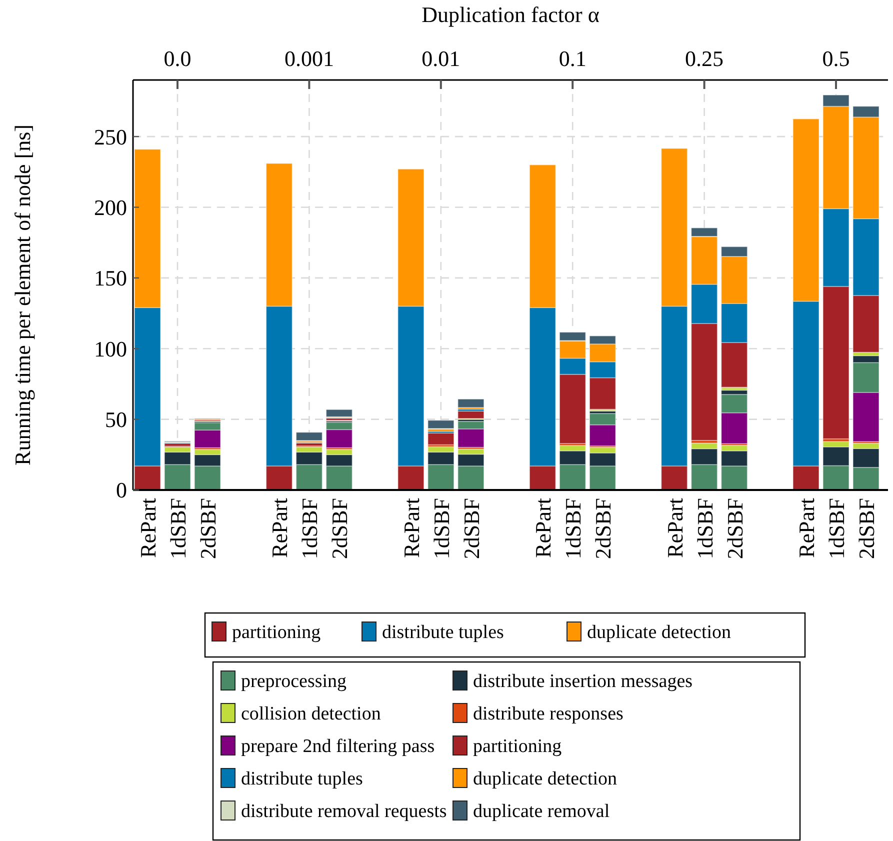 The height and width of the screenshot is (841, 893). What do you see at coordinates (294, 681) in the screenshot?
I see `legend-label: preprocessing` at bounding box center [294, 681].